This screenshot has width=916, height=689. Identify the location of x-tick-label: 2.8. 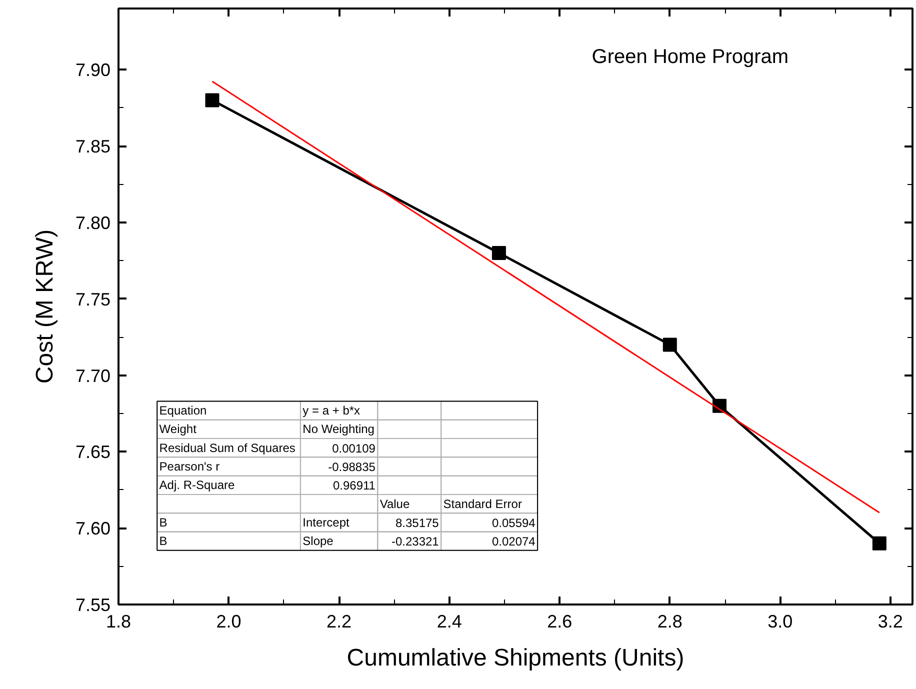
(669, 622).